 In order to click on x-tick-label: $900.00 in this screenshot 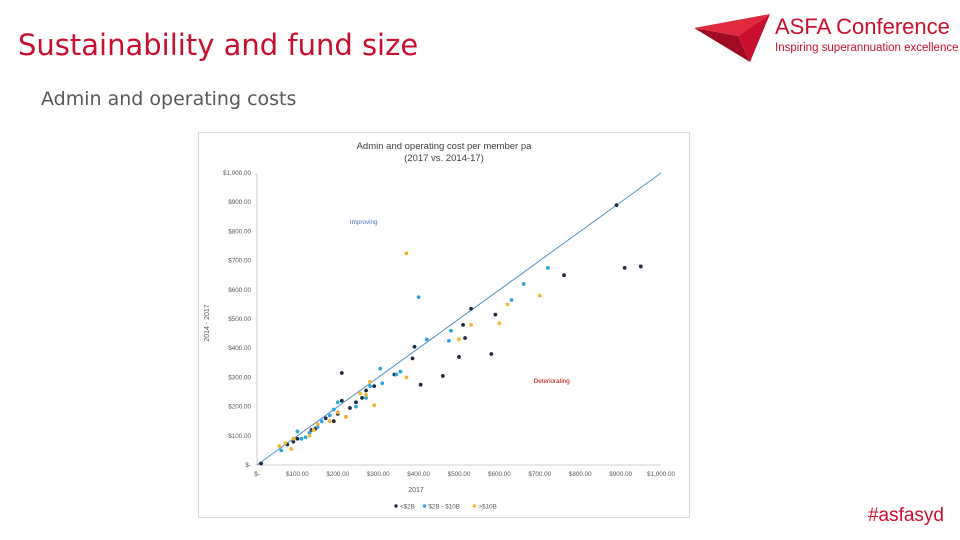, I will do `click(620, 474)`.